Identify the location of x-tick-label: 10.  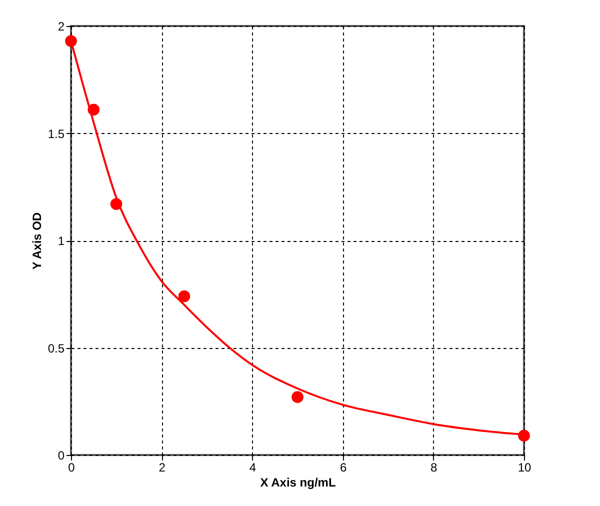
(525, 467).